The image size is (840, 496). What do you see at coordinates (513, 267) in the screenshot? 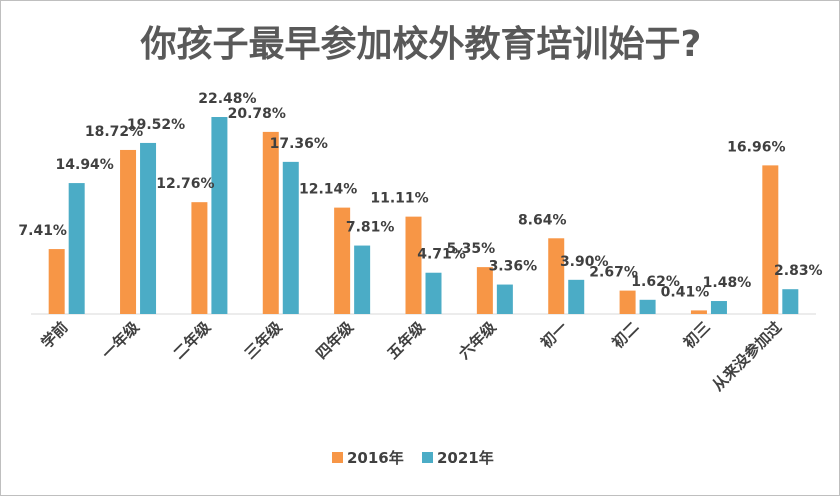
I see `data-label-2021-6: 3.36%` at bounding box center [513, 267].